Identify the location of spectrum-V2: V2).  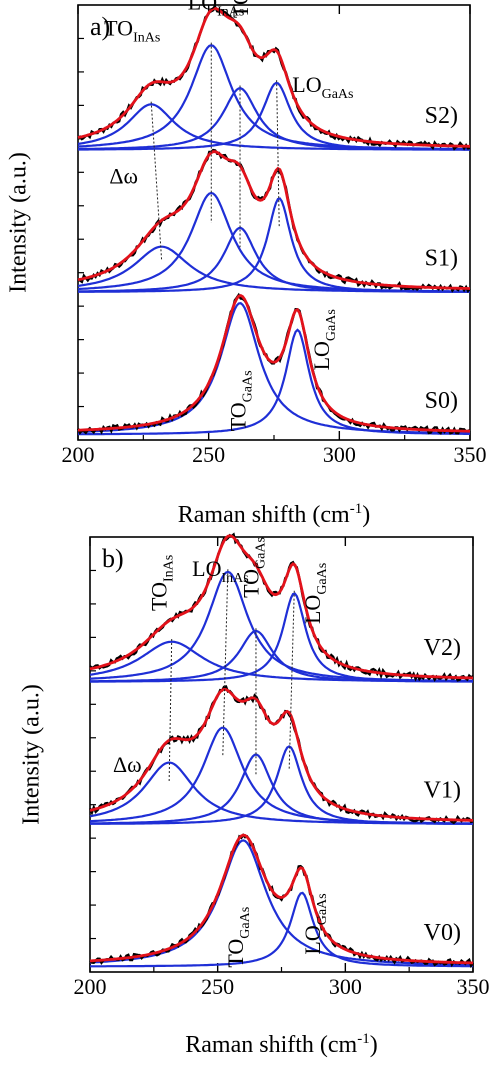
(281, 607).